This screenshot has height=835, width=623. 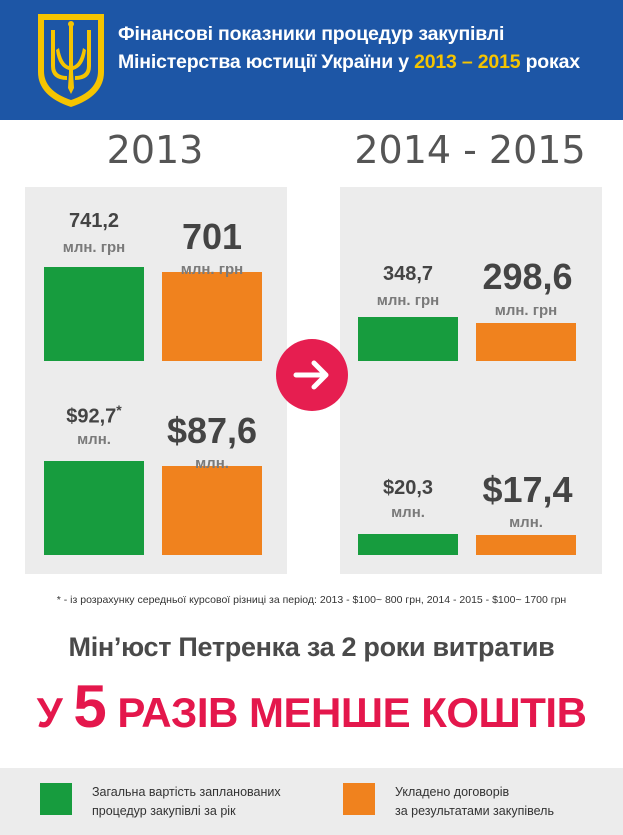 I want to click on footnote-marker: *, so click(x=119, y=410).